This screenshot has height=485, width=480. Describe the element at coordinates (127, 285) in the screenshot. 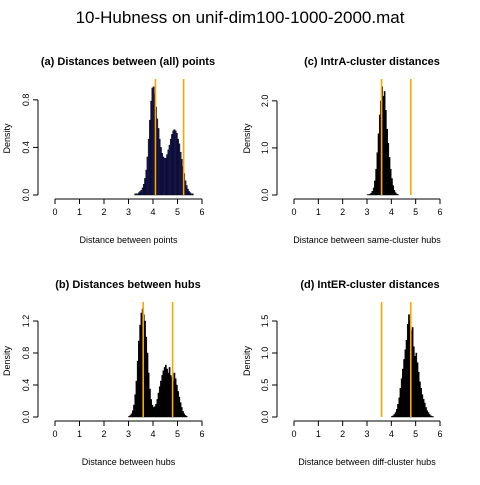

I see `panel-title: (b) Distances between hubs` at that location.